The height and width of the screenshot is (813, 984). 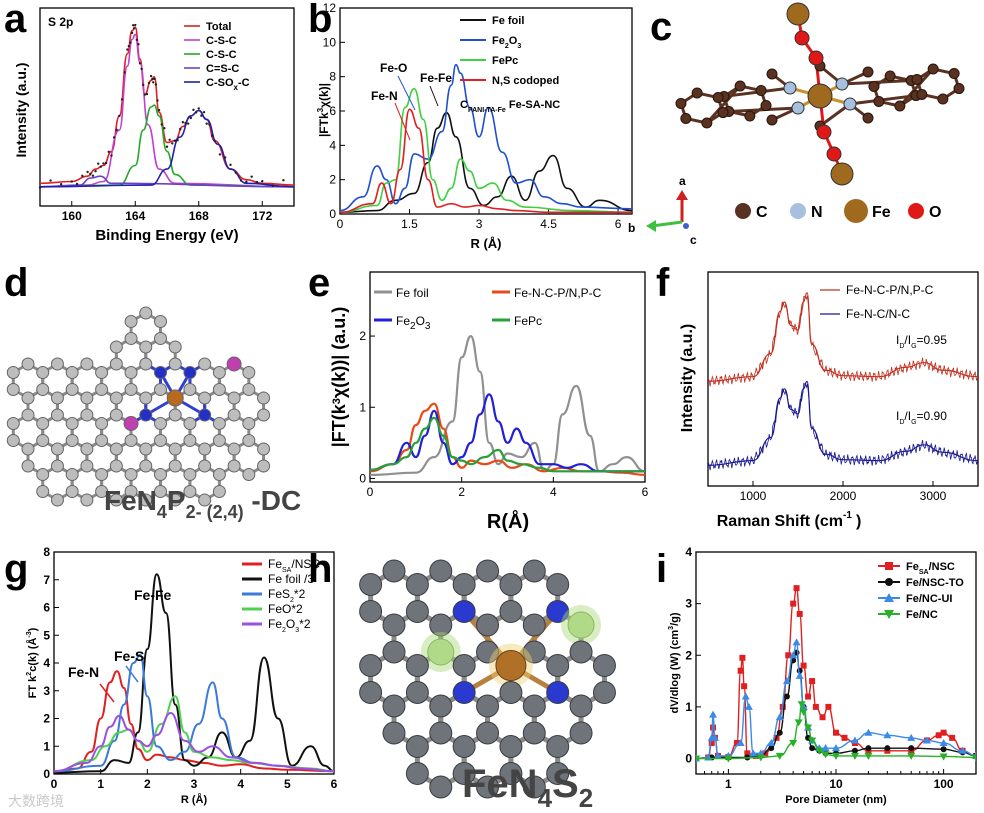 I want to click on f-x-axis-label: Raman Shift (cm, so click(x=780, y=521).